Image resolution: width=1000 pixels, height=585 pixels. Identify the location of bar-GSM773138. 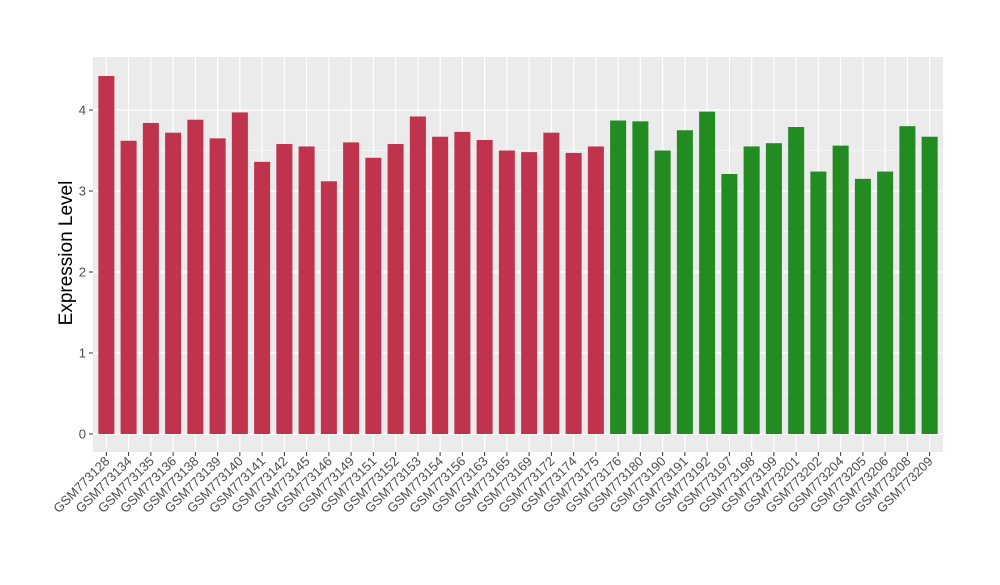
(195, 276).